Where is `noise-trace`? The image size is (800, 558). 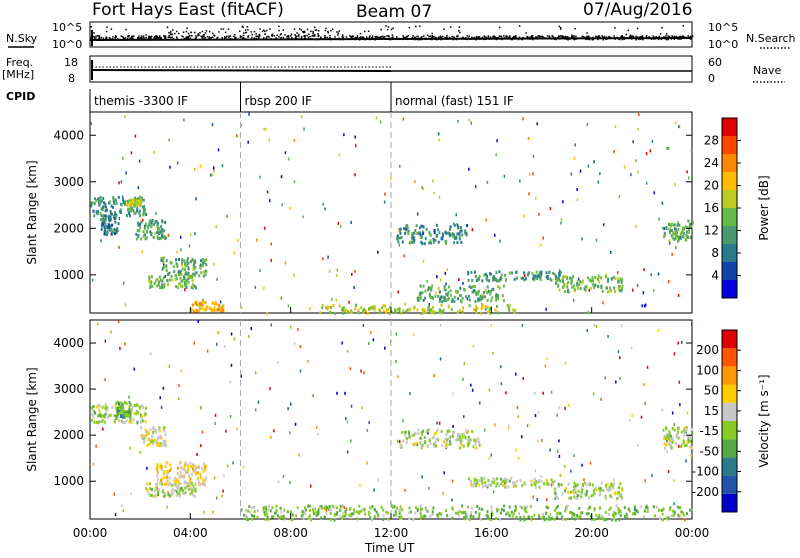
noise-trace is located at coordinates (391, 35).